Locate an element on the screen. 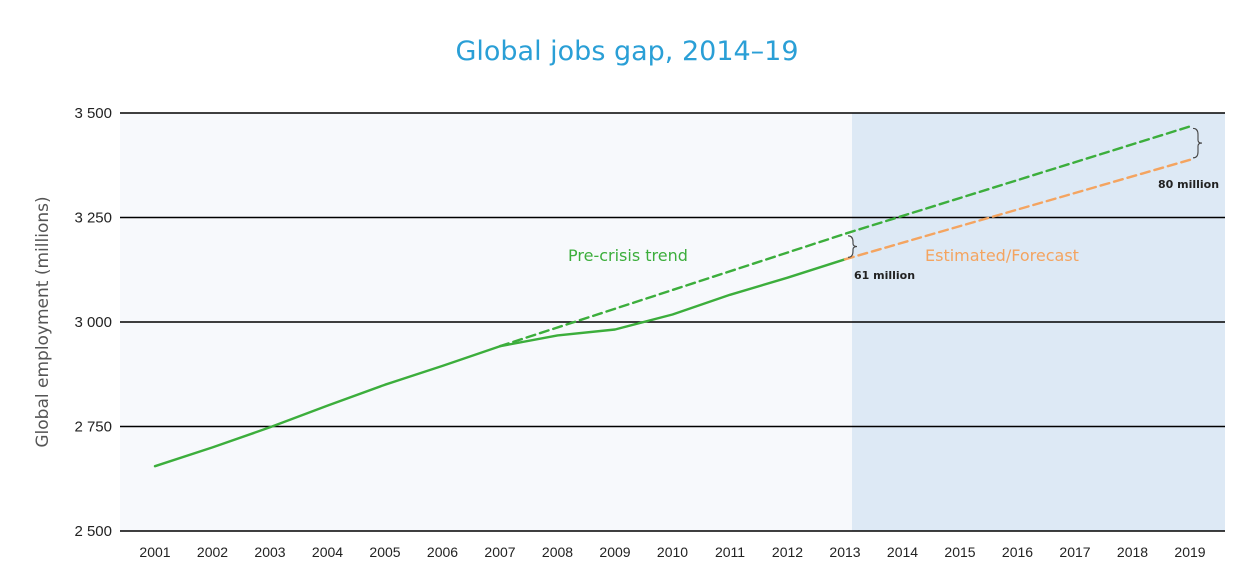  y-axis-label: Global employment (millions) is located at coordinates (43, 321).